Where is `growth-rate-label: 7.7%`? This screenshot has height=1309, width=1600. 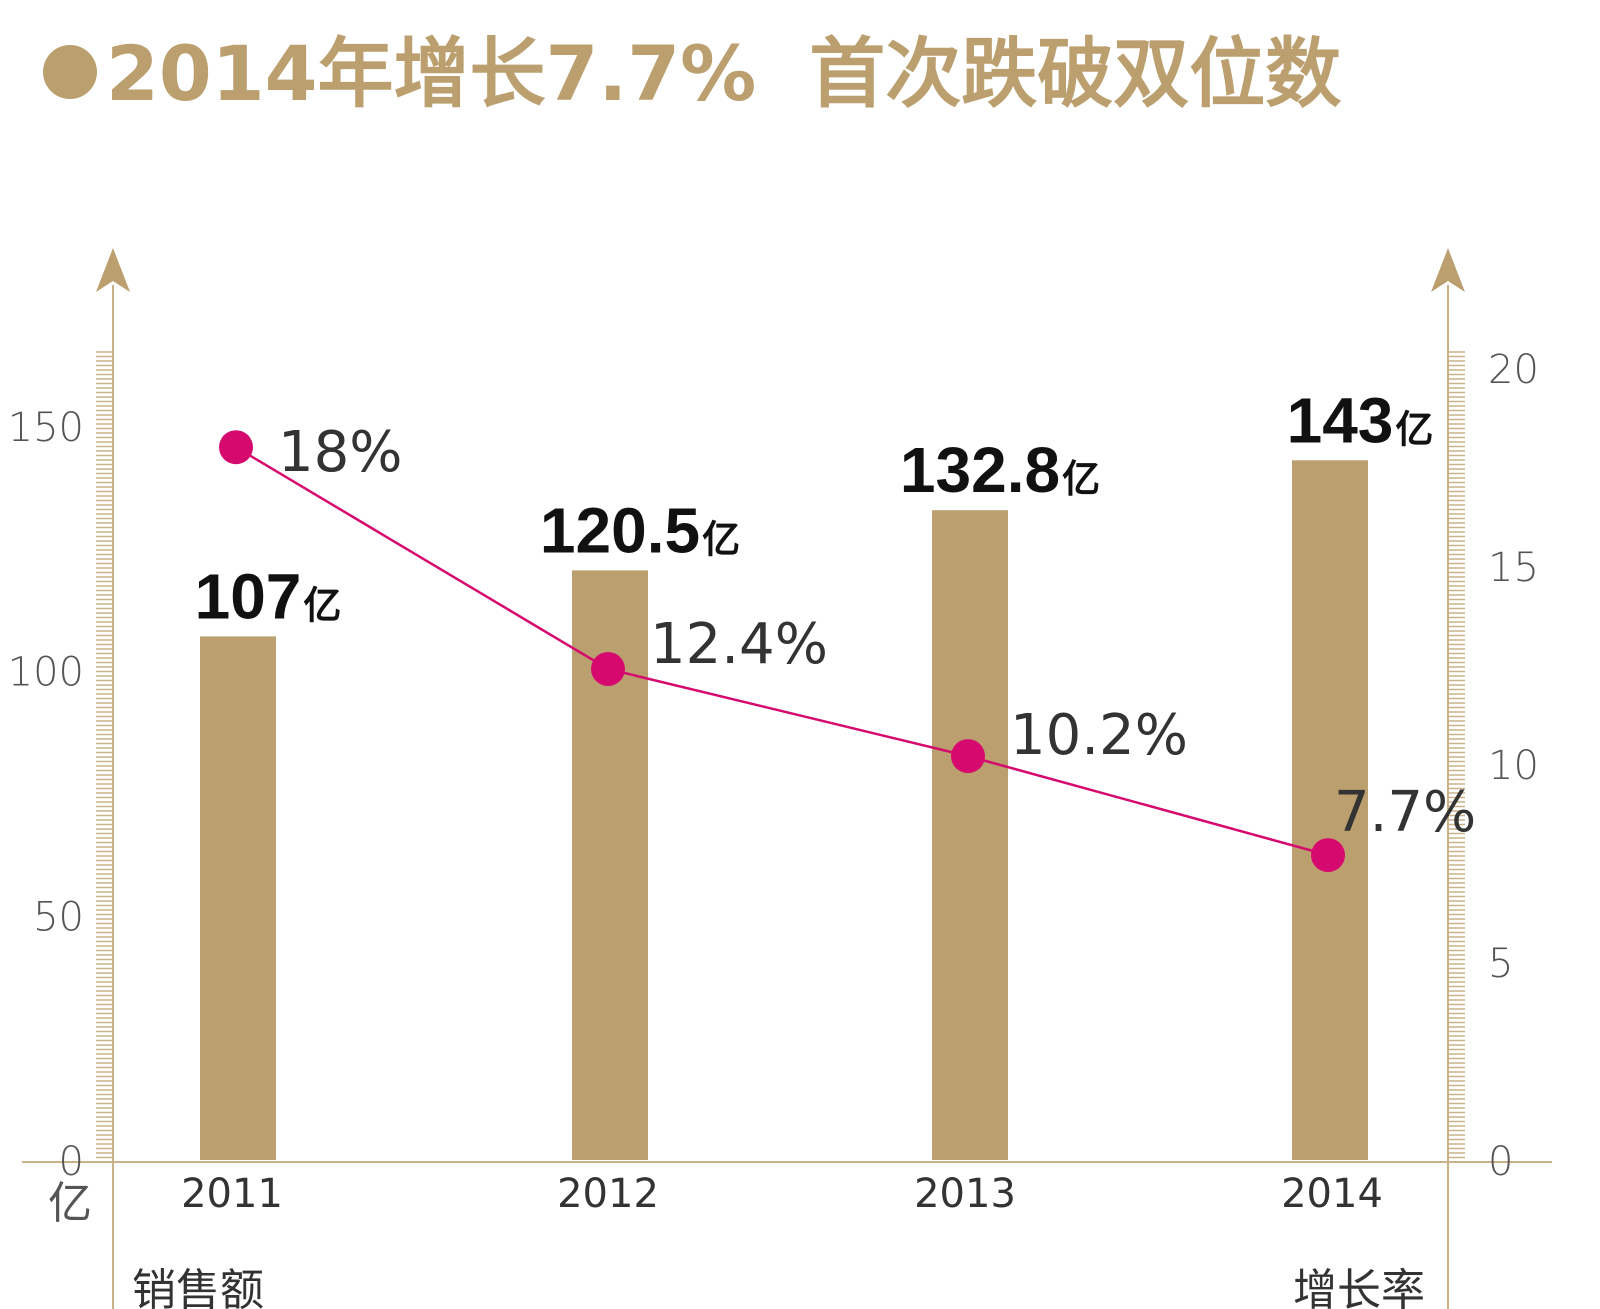 growth-rate-label: 7.7% is located at coordinates (1405, 812).